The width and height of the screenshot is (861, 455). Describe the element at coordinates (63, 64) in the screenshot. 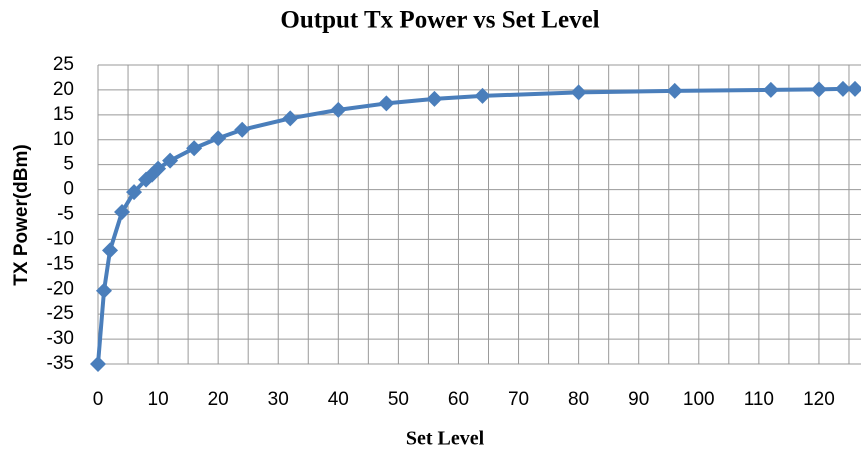

I see `y-tick-label: 25` at that location.